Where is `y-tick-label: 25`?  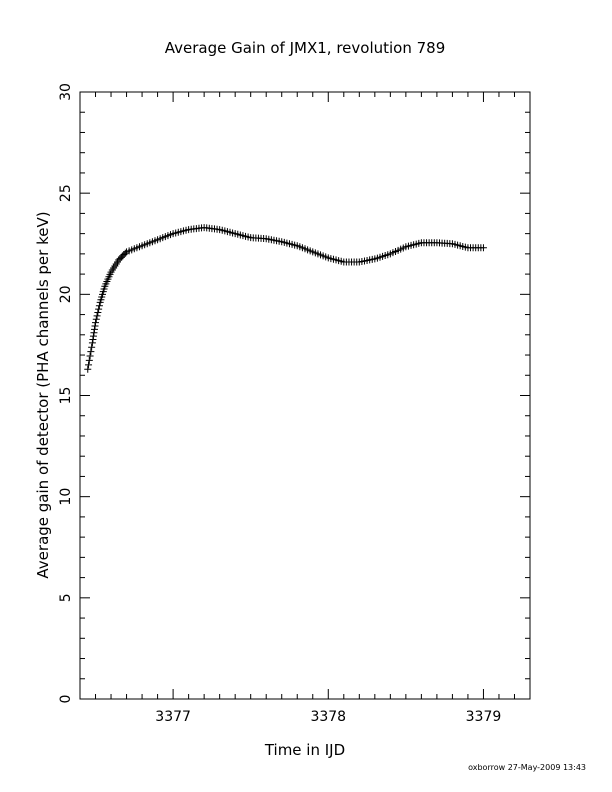
y-tick-label: 25 is located at coordinates (66, 193).